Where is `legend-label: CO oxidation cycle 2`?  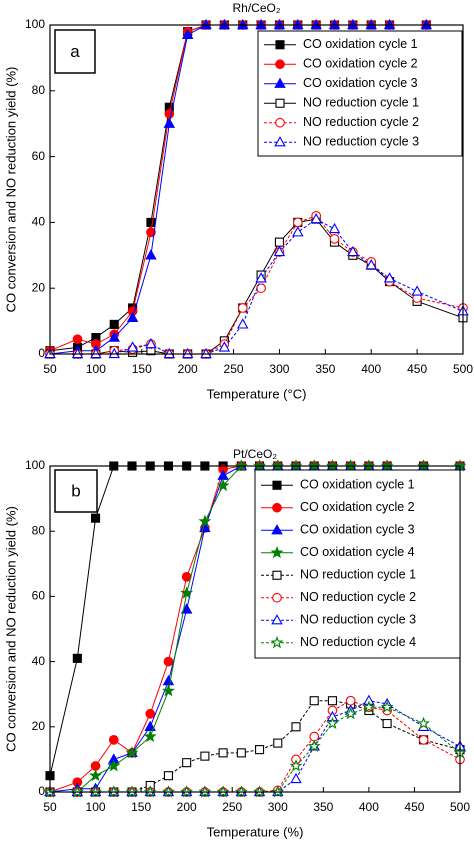 legend-label: CO oxidation cycle 2 is located at coordinates (357, 507).